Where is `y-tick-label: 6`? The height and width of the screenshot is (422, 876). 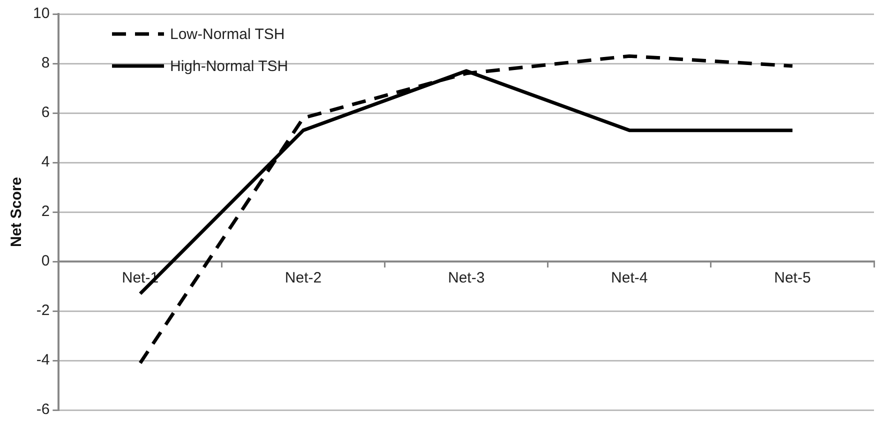 y-tick-label: 6 is located at coordinates (45, 113).